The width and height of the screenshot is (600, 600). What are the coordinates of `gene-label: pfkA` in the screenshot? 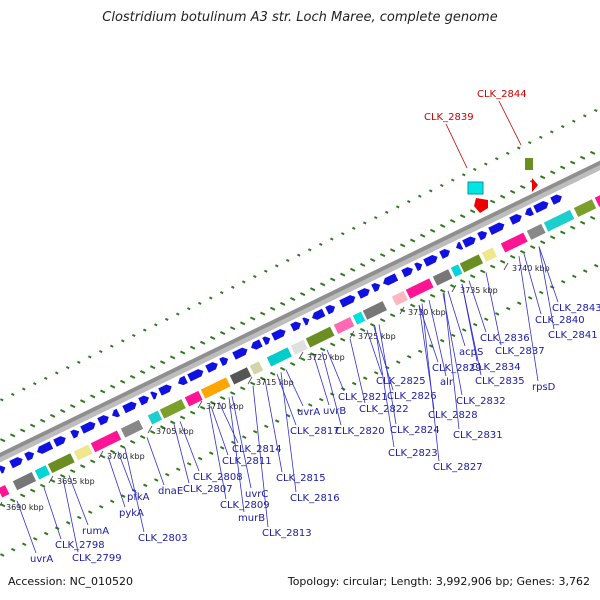 It's located at (138, 497).